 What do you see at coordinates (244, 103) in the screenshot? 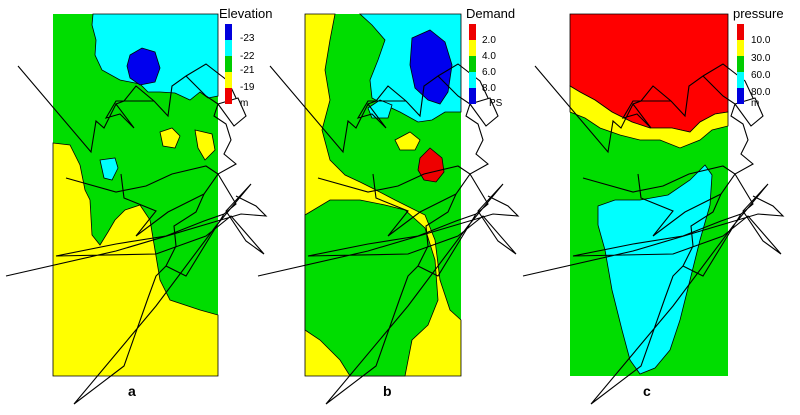
I see `legend-unit-a: m` at bounding box center [244, 103].